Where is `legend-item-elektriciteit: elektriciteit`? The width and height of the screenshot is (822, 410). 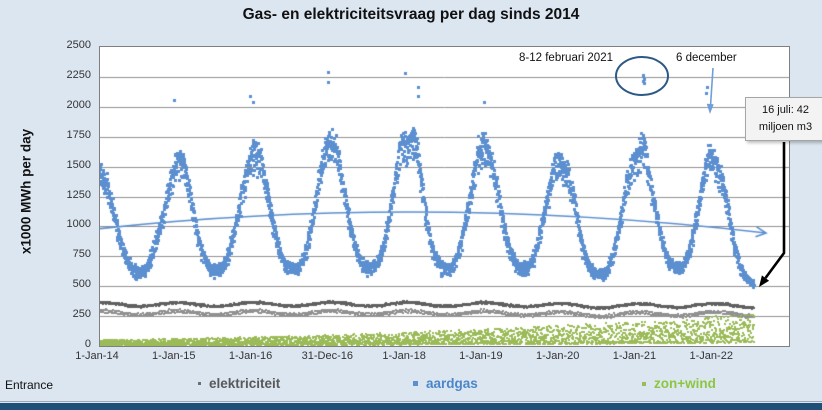 legend-item-elektriciteit: elektriciteit is located at coordinates (239, 383).